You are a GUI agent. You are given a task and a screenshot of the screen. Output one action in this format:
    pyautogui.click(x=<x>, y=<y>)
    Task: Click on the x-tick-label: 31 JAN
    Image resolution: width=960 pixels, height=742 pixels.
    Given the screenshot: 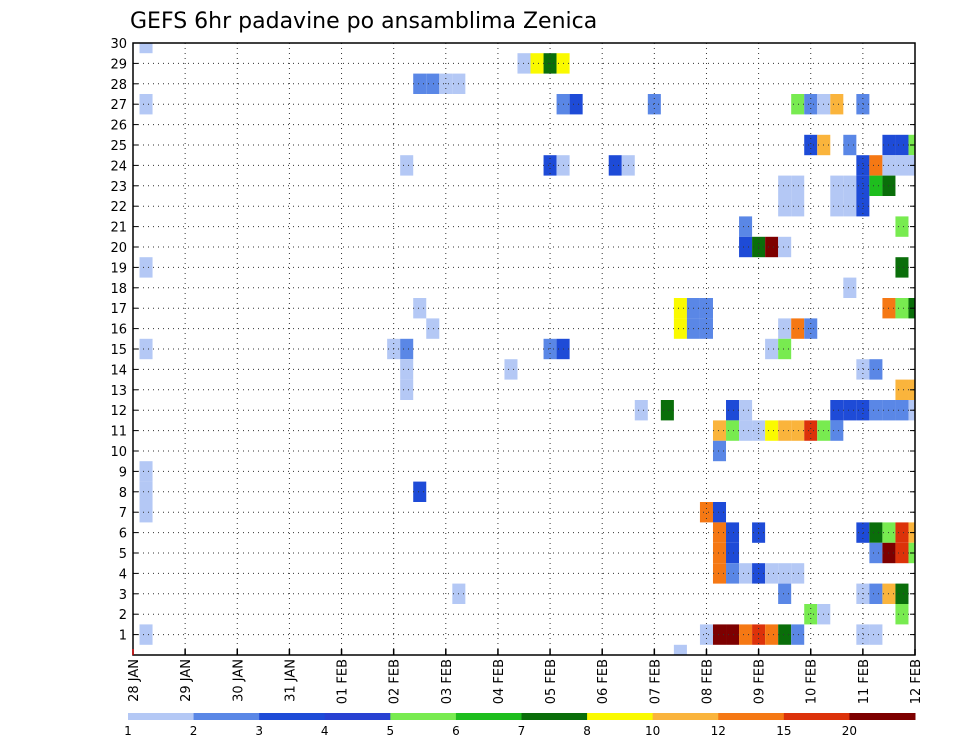 What is the action you would take?
    pyautogui.click(x=290, y=680)
    